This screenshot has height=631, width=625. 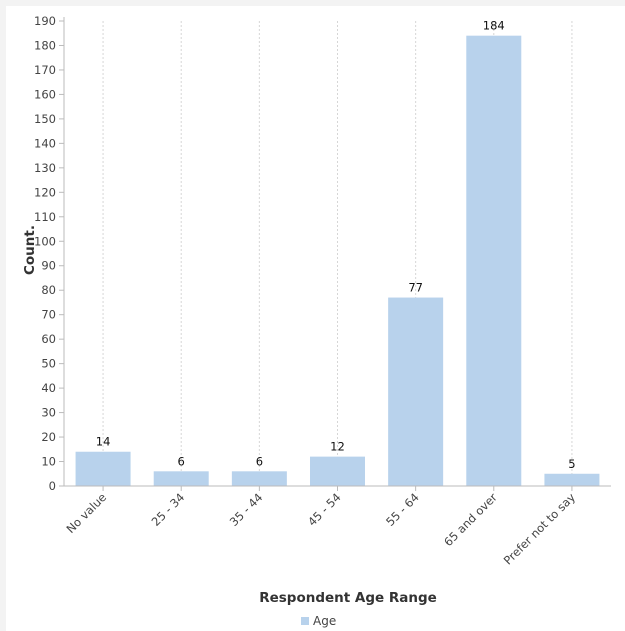 What do you see at coordinates (45, 119) in the screenshot?
I see `y-tick-label: 150` at bounding box center [45, 119].